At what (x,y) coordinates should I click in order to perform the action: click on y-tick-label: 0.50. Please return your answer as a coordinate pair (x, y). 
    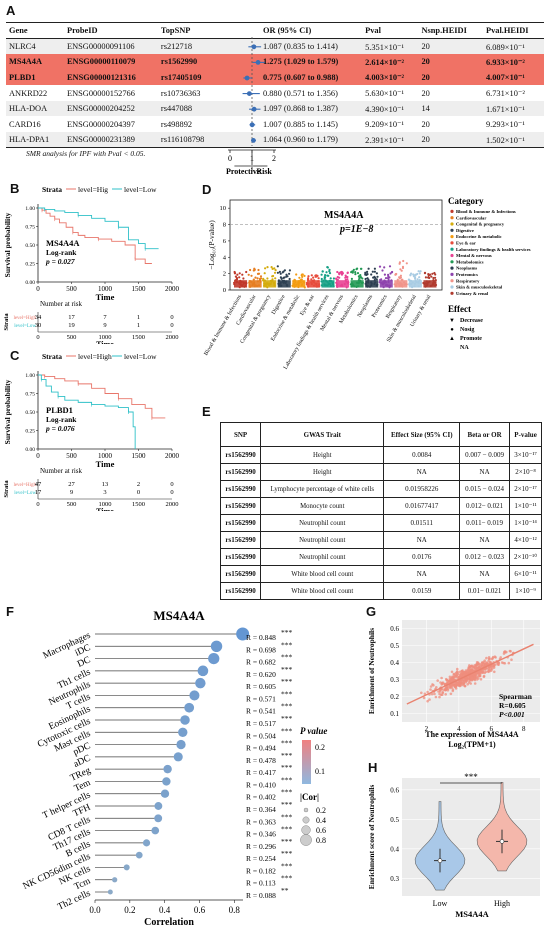
    Looking at the image, I should click on (30, 413).